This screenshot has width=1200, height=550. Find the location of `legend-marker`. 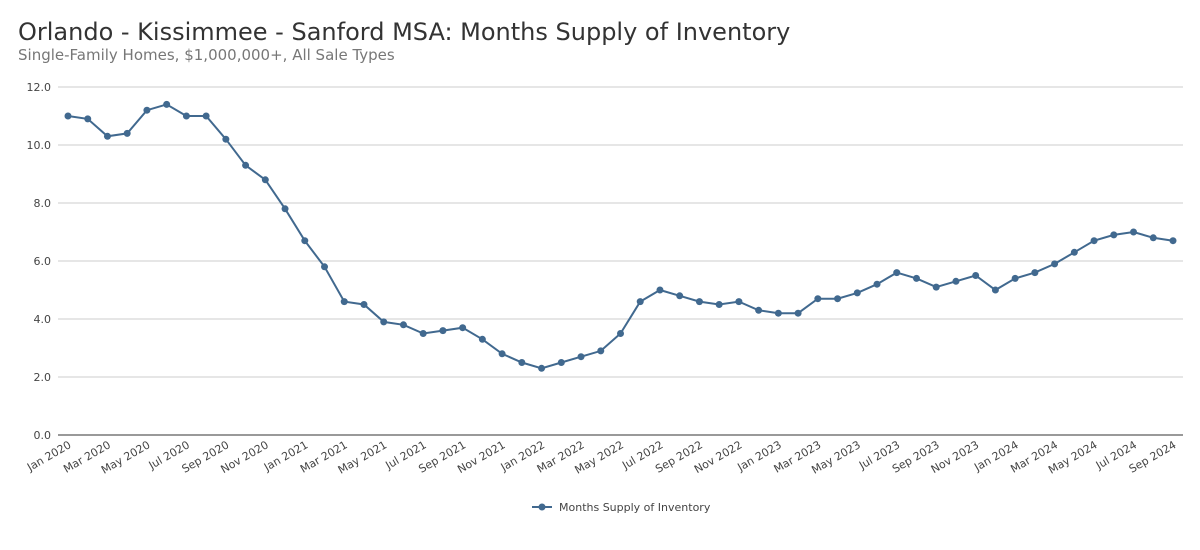

legend-marker is located at coordinates (542, 507).